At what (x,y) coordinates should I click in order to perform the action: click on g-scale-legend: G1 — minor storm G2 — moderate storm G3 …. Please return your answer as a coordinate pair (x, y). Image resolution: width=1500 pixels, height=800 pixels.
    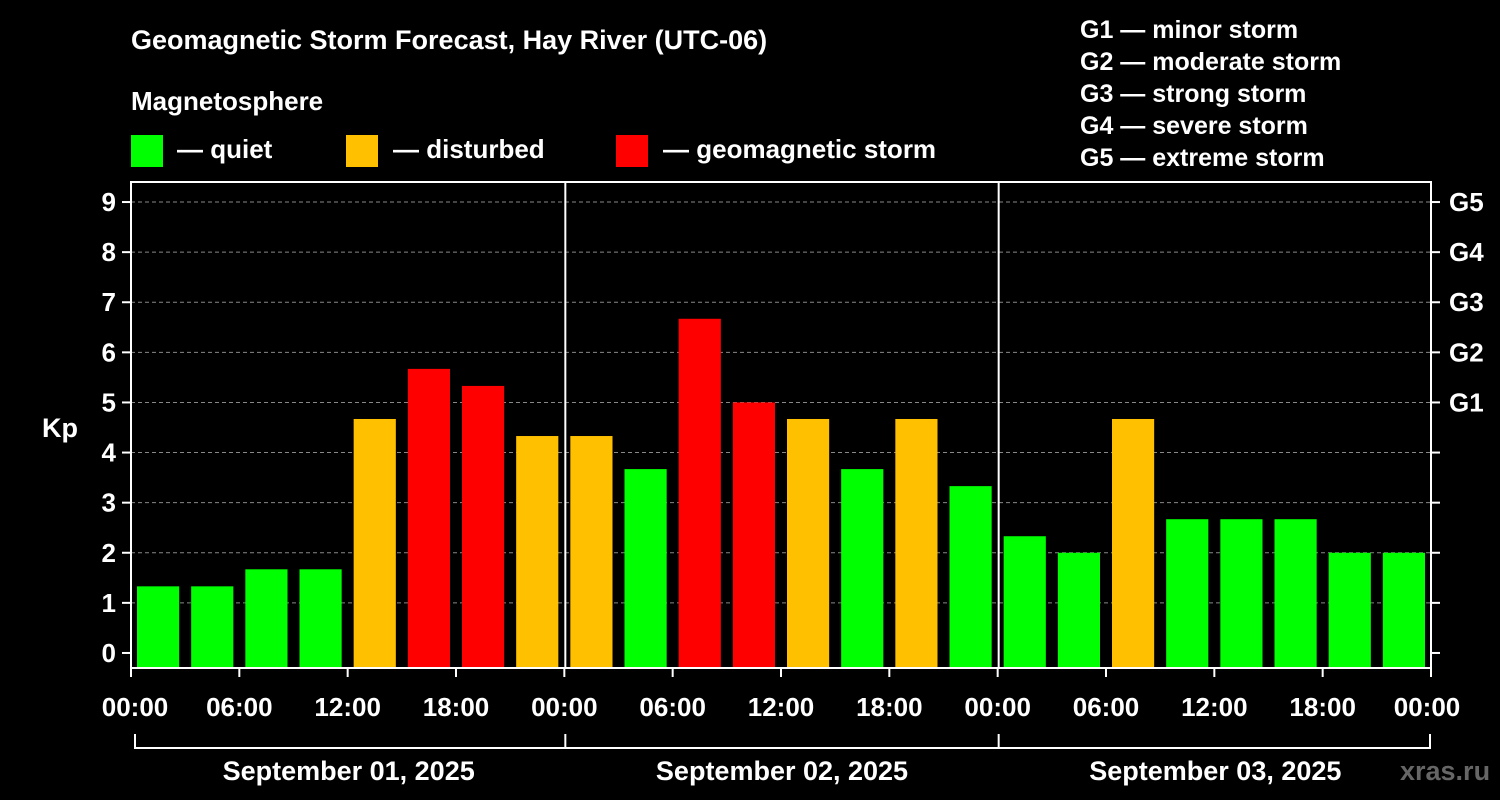
    Looking at the image, I should click on (1210, 94).